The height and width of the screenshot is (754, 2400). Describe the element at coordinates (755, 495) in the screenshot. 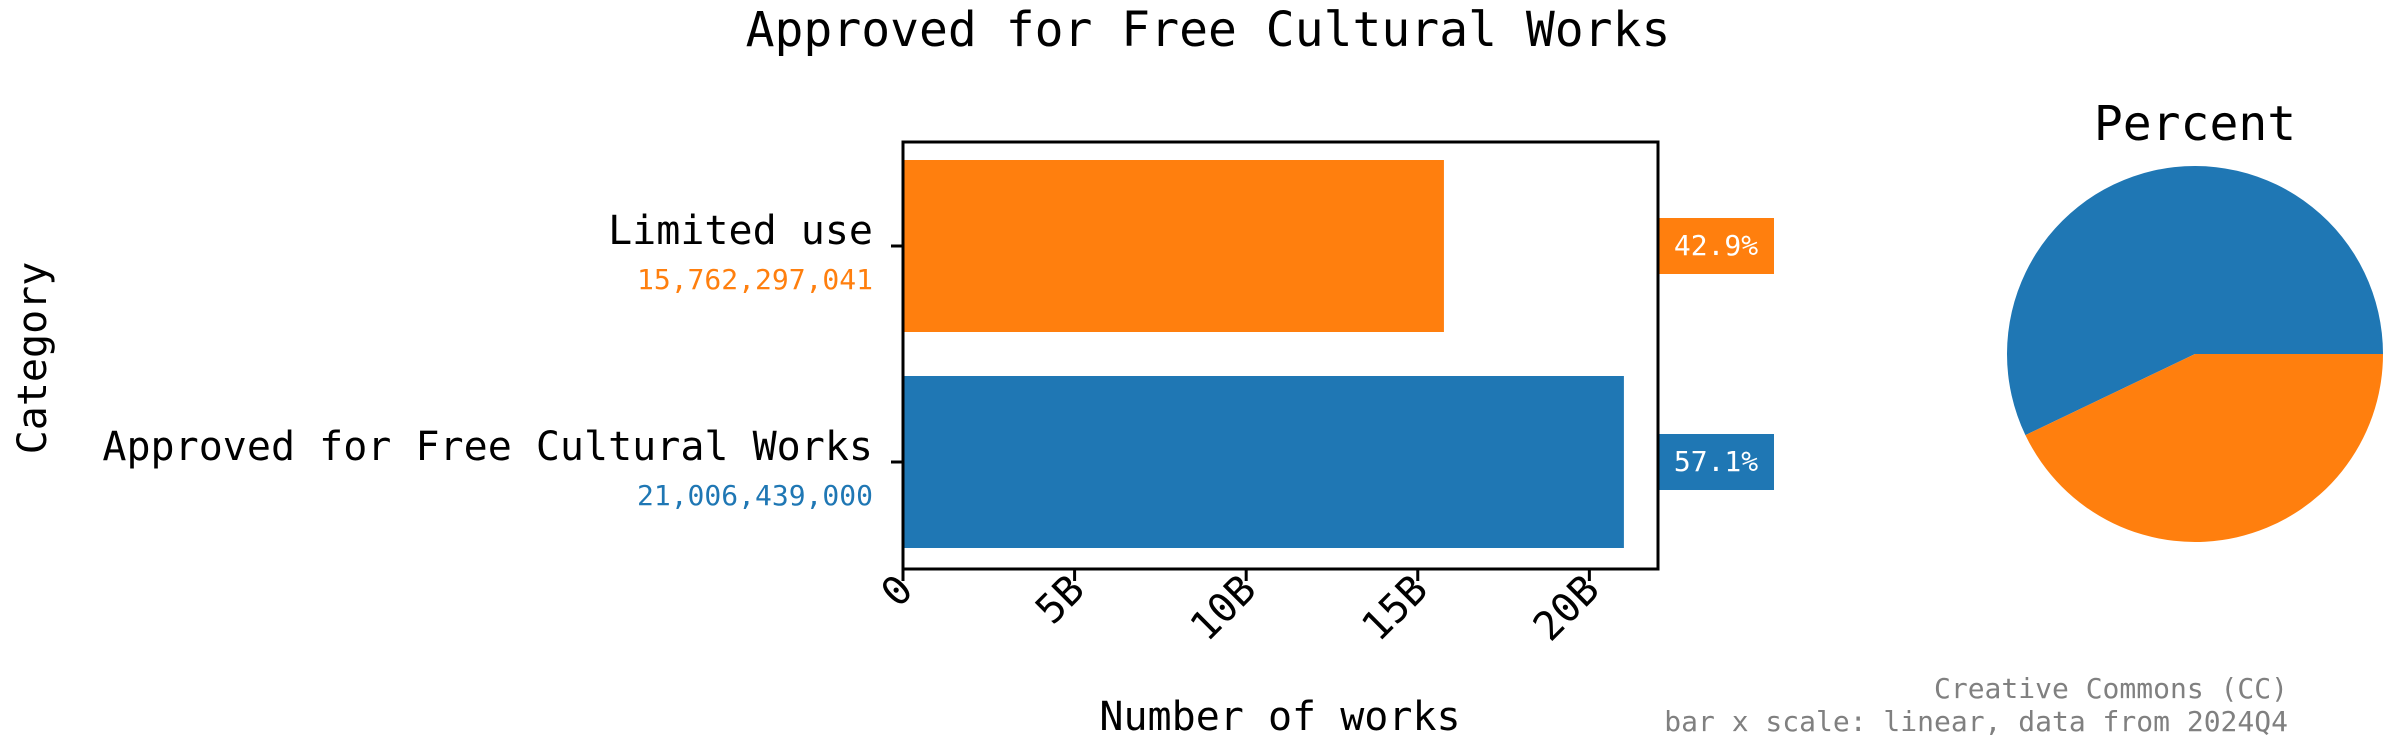

I see `value-label-1: 21,006,439,000` at that location.